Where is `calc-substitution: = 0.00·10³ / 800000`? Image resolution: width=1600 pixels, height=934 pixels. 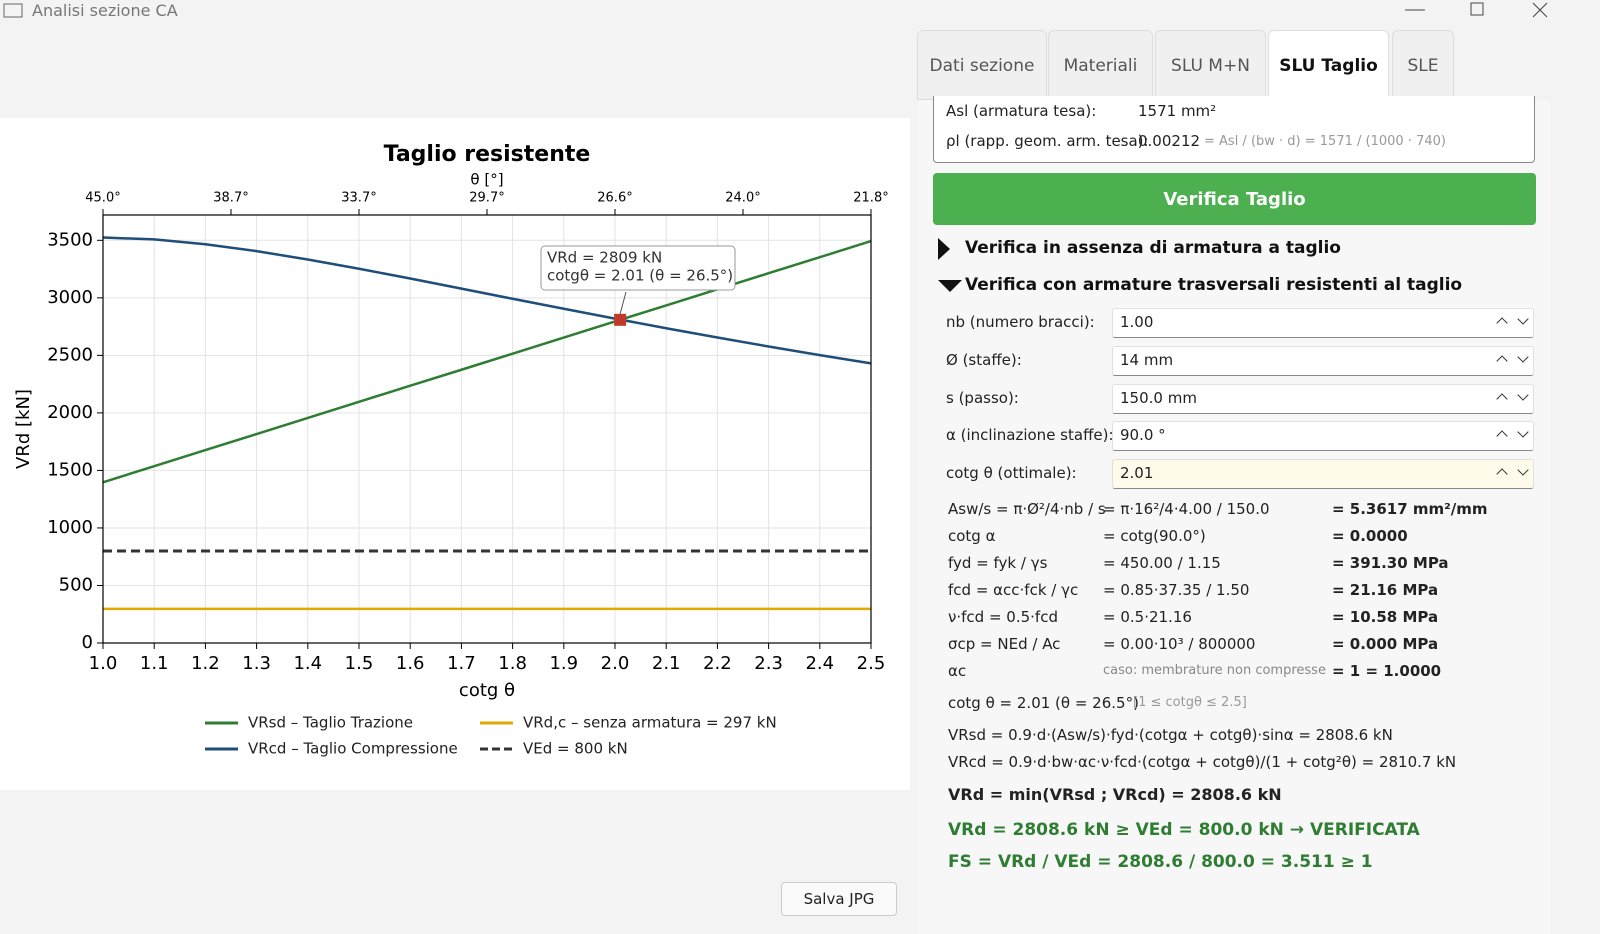 calc-substitution: = 0.00·10³ / 800000 is located at coordinates (1179, 644).